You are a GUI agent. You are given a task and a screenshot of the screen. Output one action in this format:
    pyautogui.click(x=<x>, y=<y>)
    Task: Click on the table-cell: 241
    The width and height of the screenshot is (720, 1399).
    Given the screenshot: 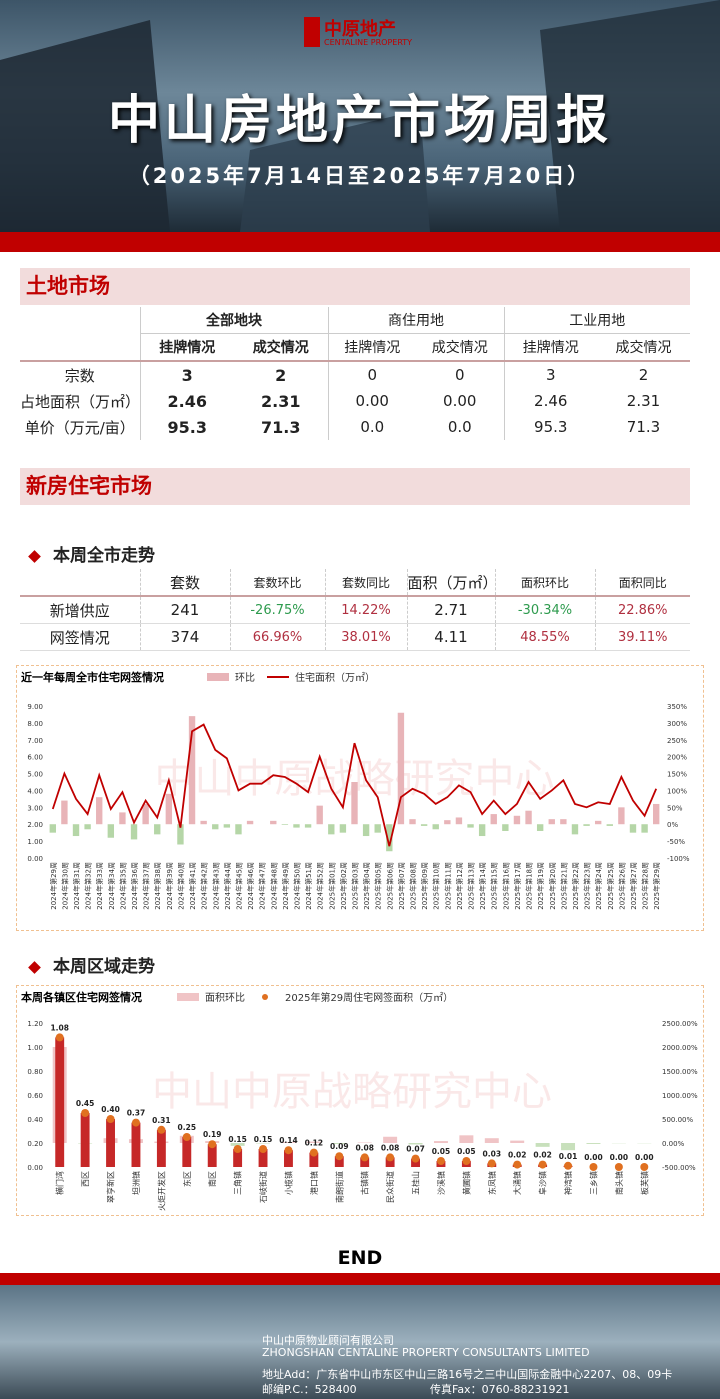 What is the action you would take?
    pyautogui.click(x=184, y=610)
    